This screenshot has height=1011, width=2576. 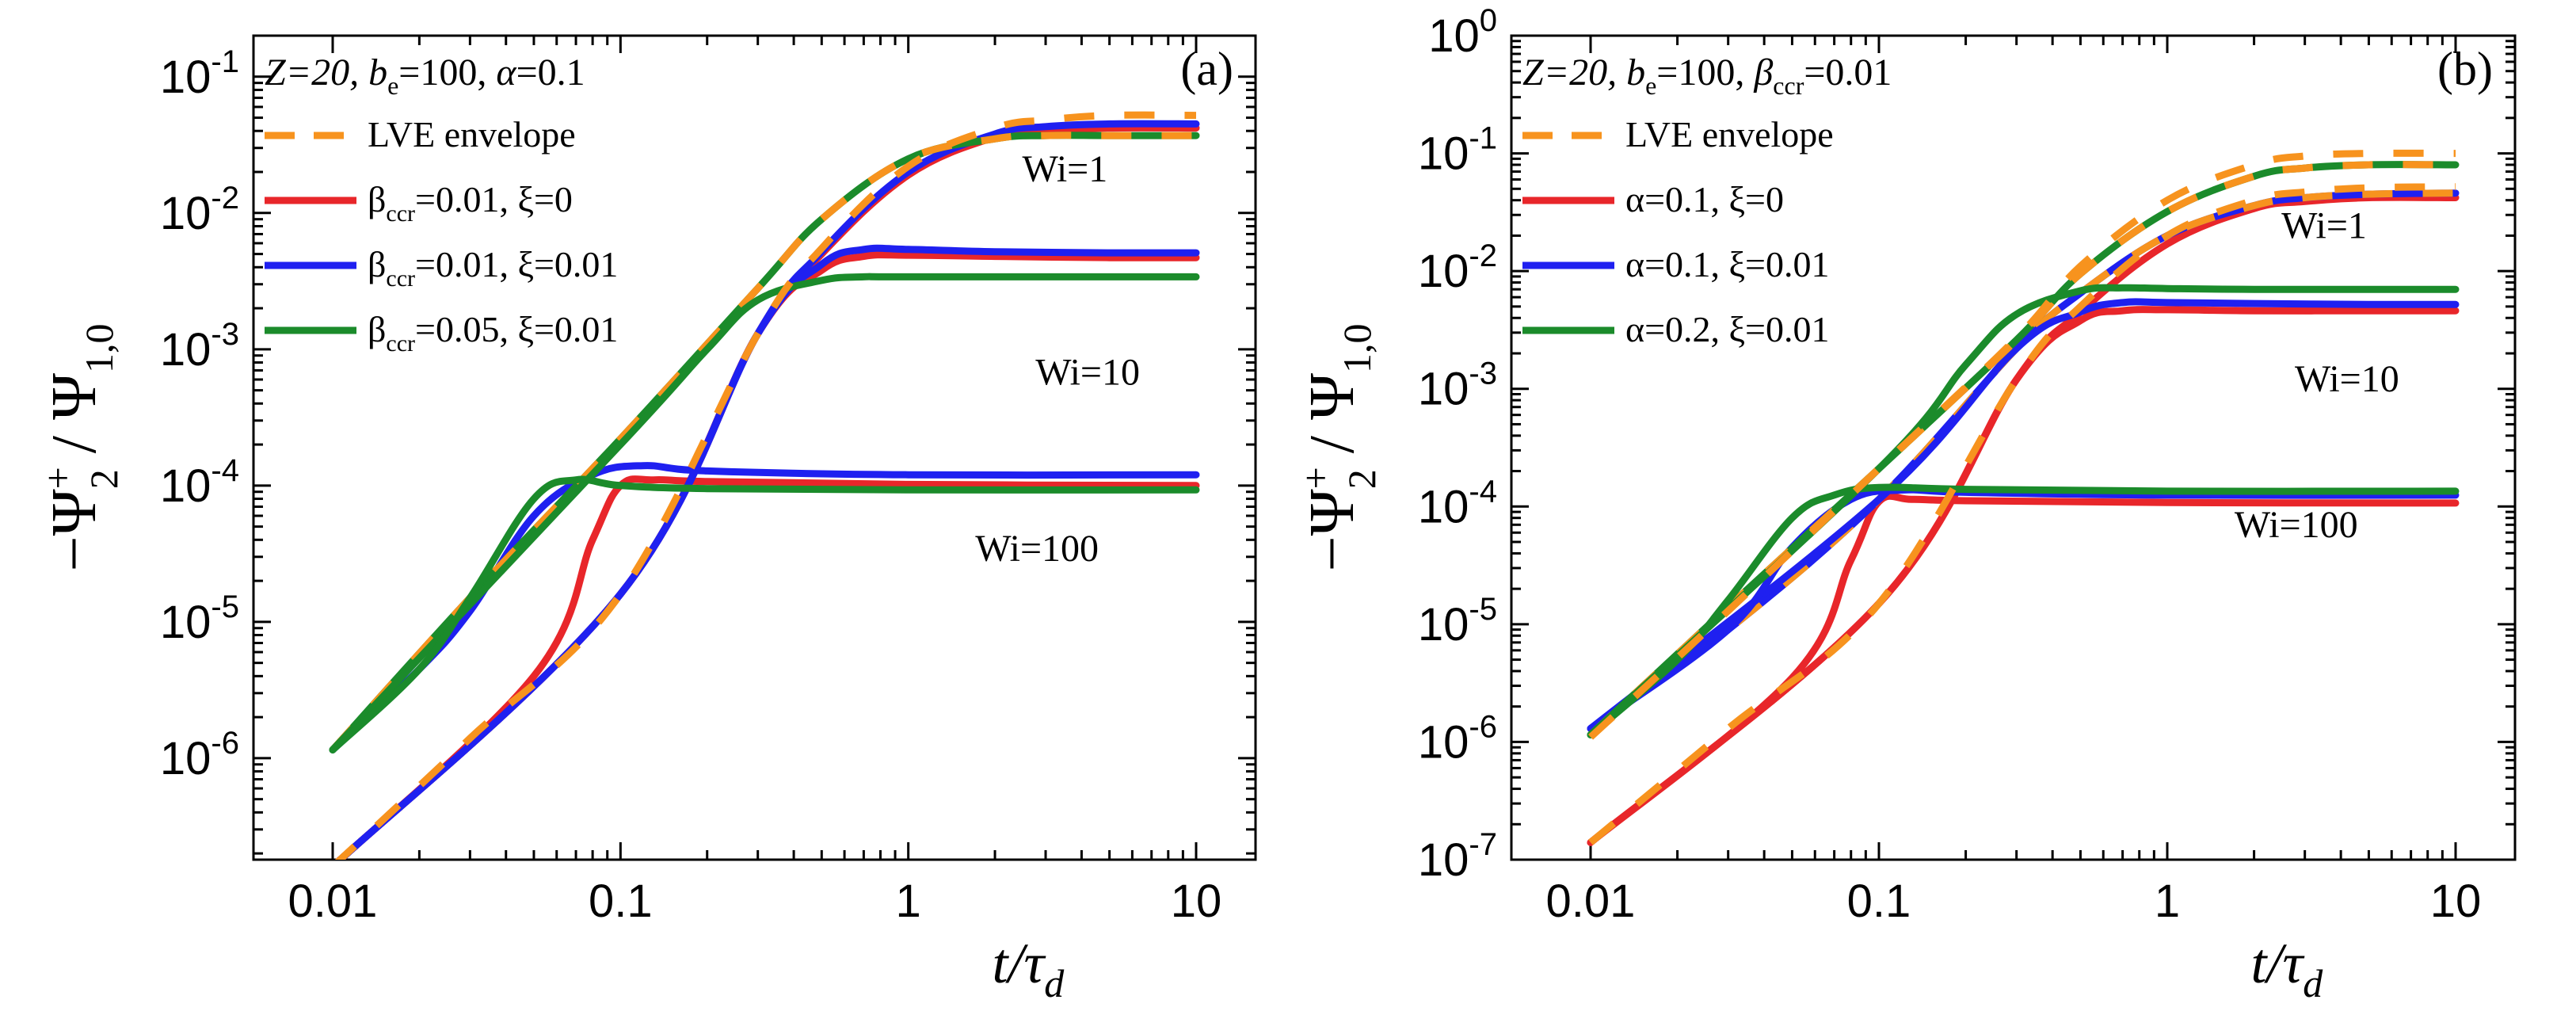 I want to click on chart-header: Z=20, be=100, α=0.1, so click(x=425, y=76).